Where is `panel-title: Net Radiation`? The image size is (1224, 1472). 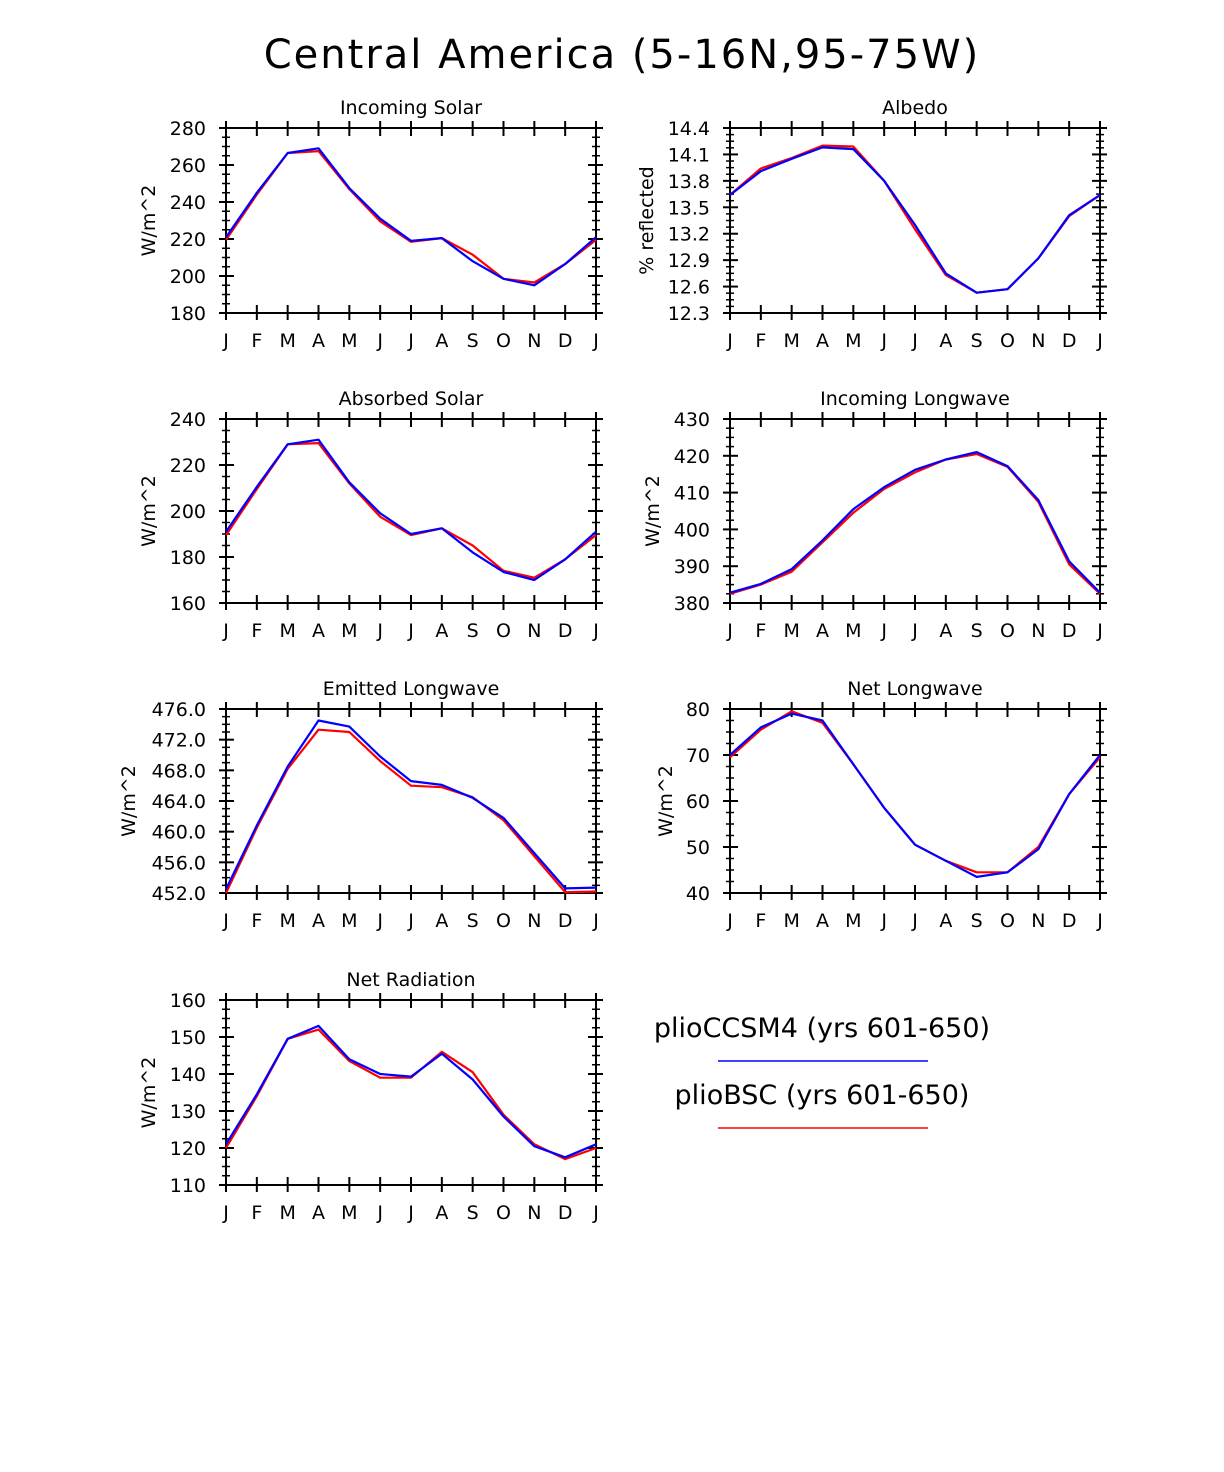 panel-title: Net Radiation is located at coordinates (410, 980).